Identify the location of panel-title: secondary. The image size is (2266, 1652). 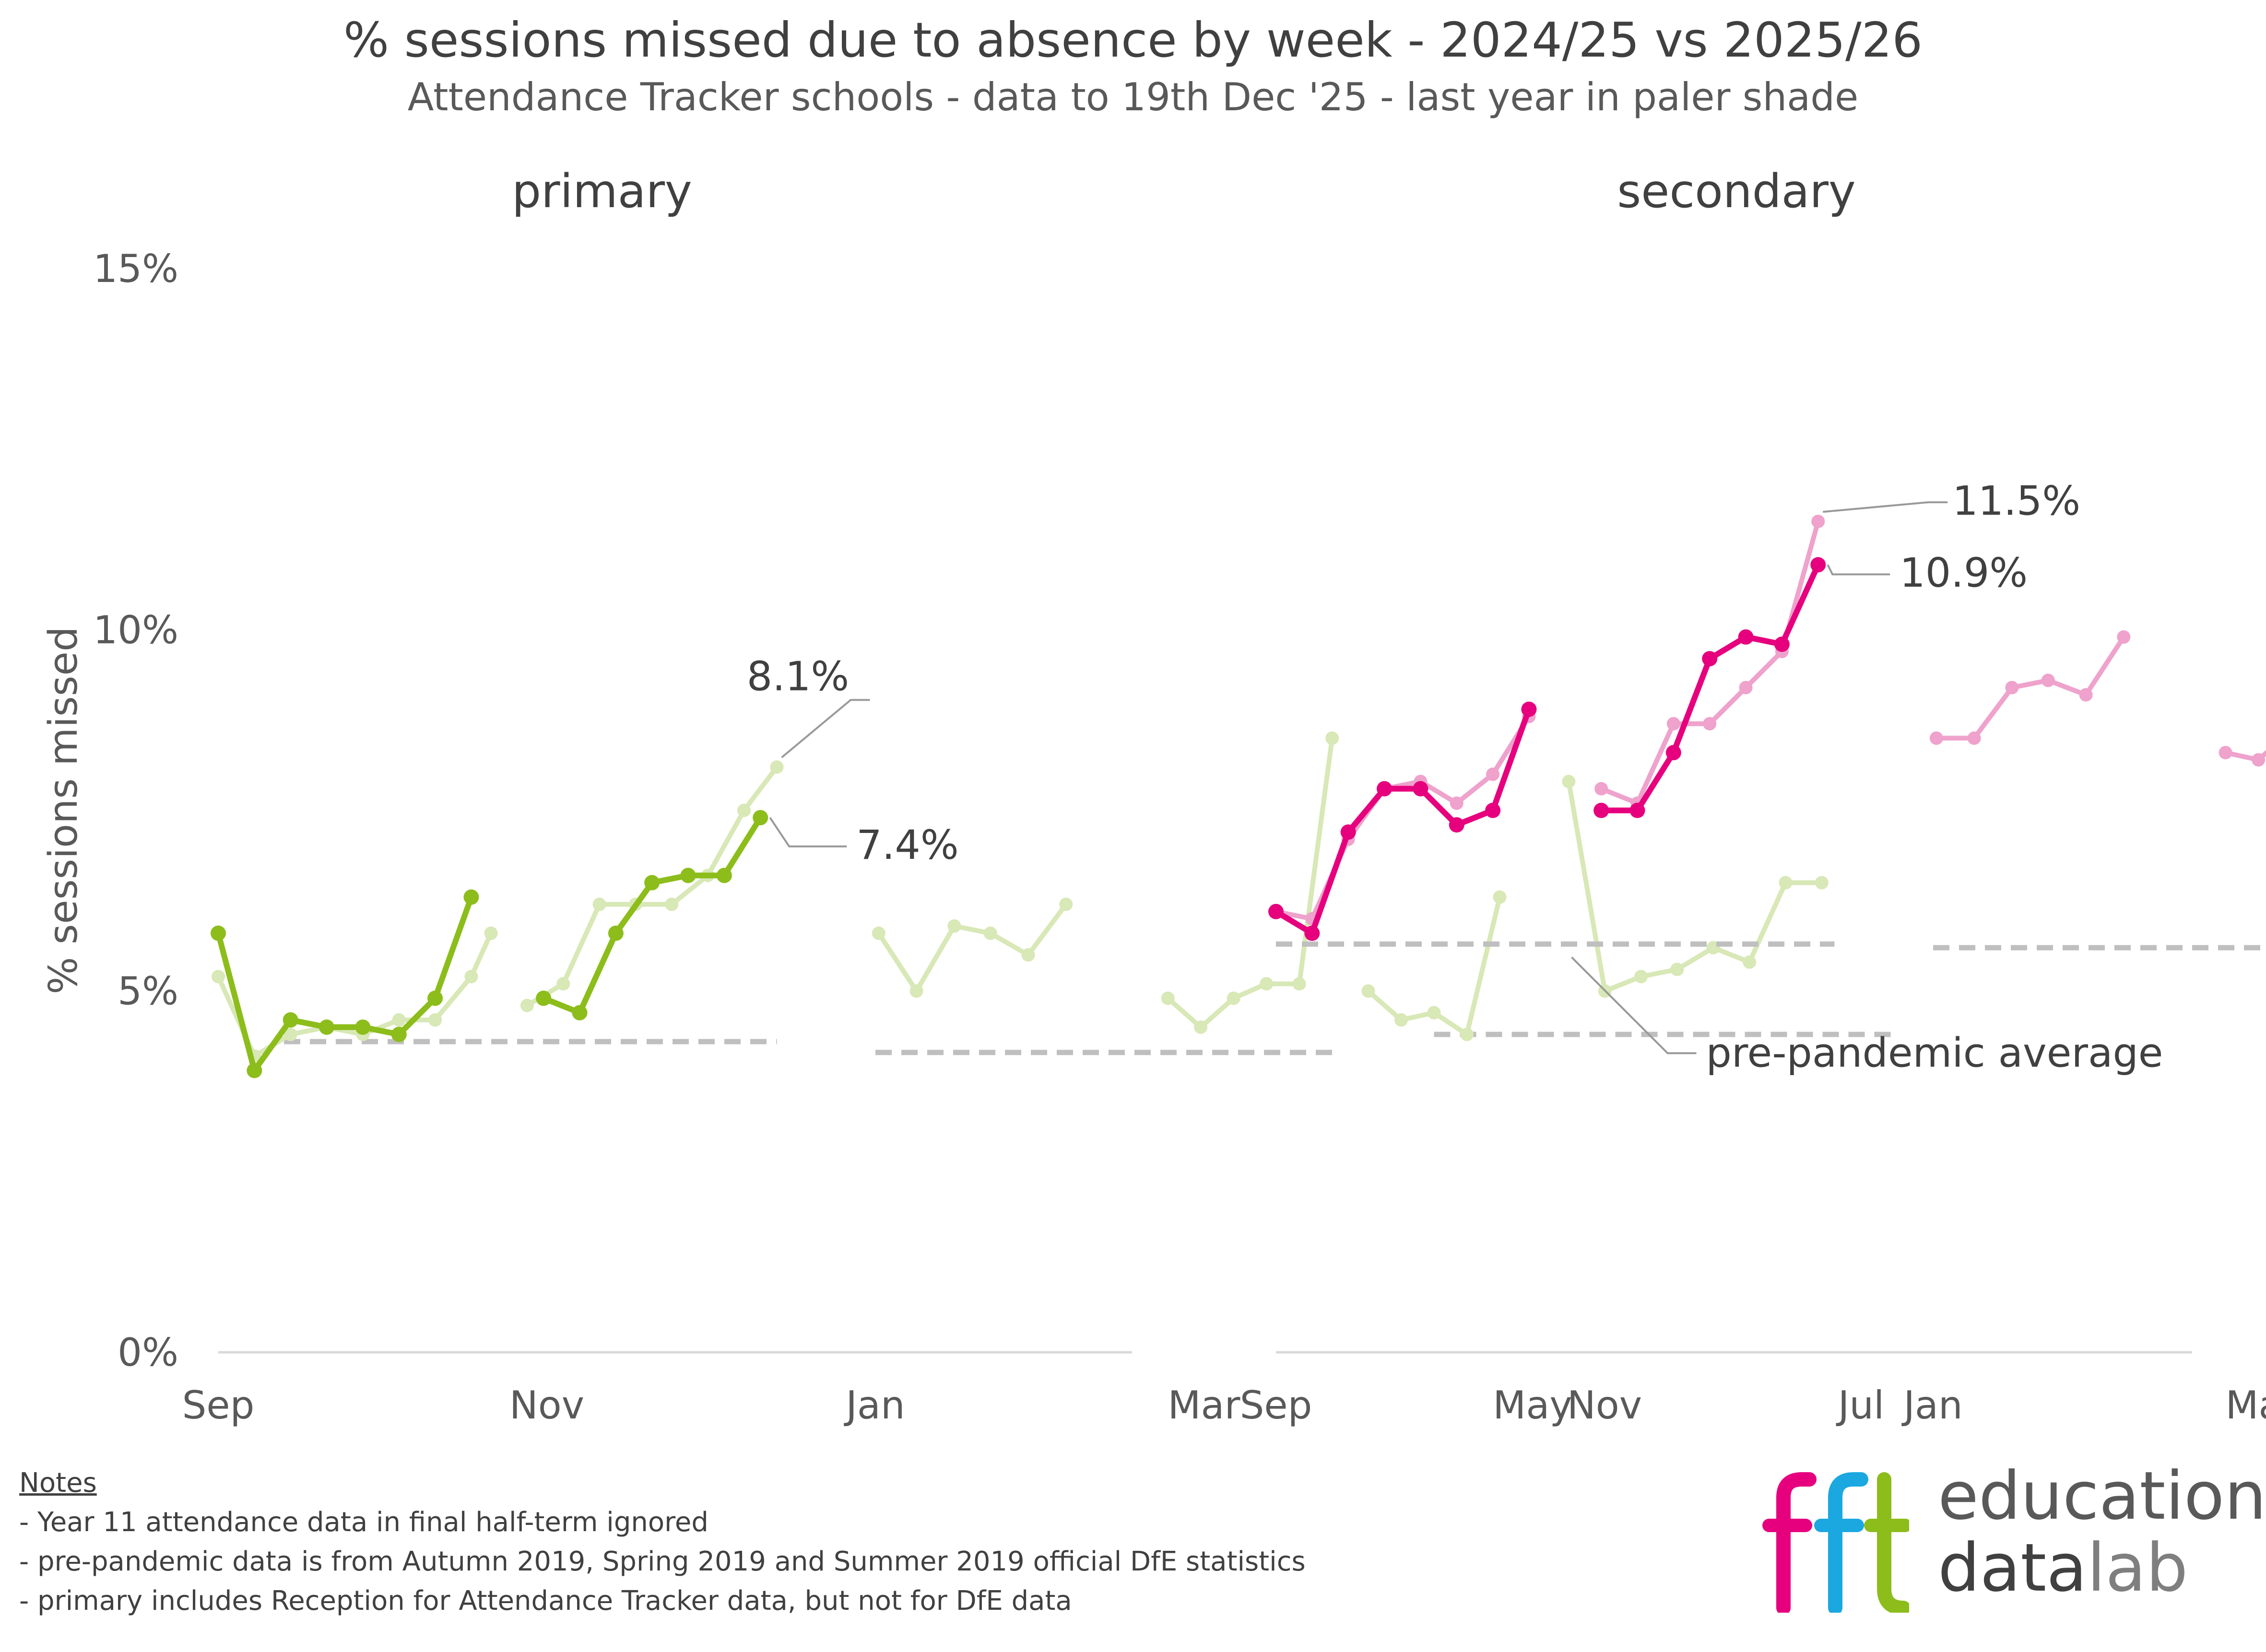
(1736, 191).